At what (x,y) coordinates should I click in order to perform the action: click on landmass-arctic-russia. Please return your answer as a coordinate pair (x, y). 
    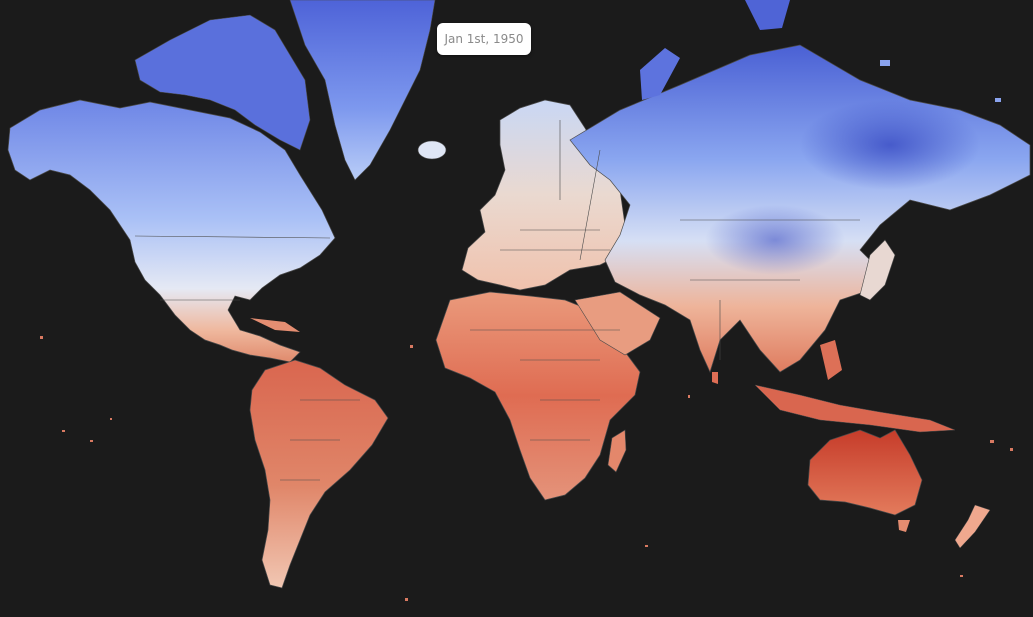
    Looking at the image, I should click on (660, 74).